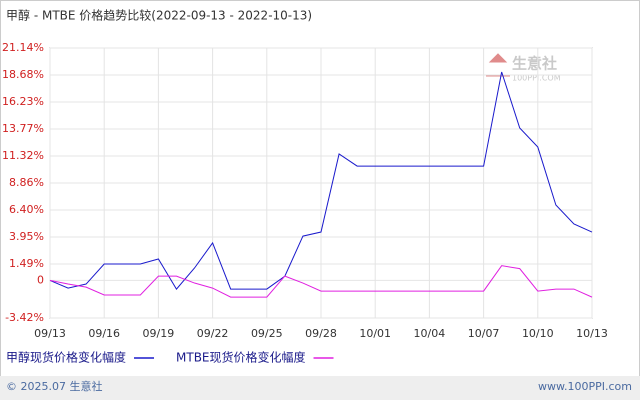 This screenshot has height=400, width=640. What do you see at coordinates (320, 388) in the screenshot?
I see `footer-band` at bounding box center [320, 388].